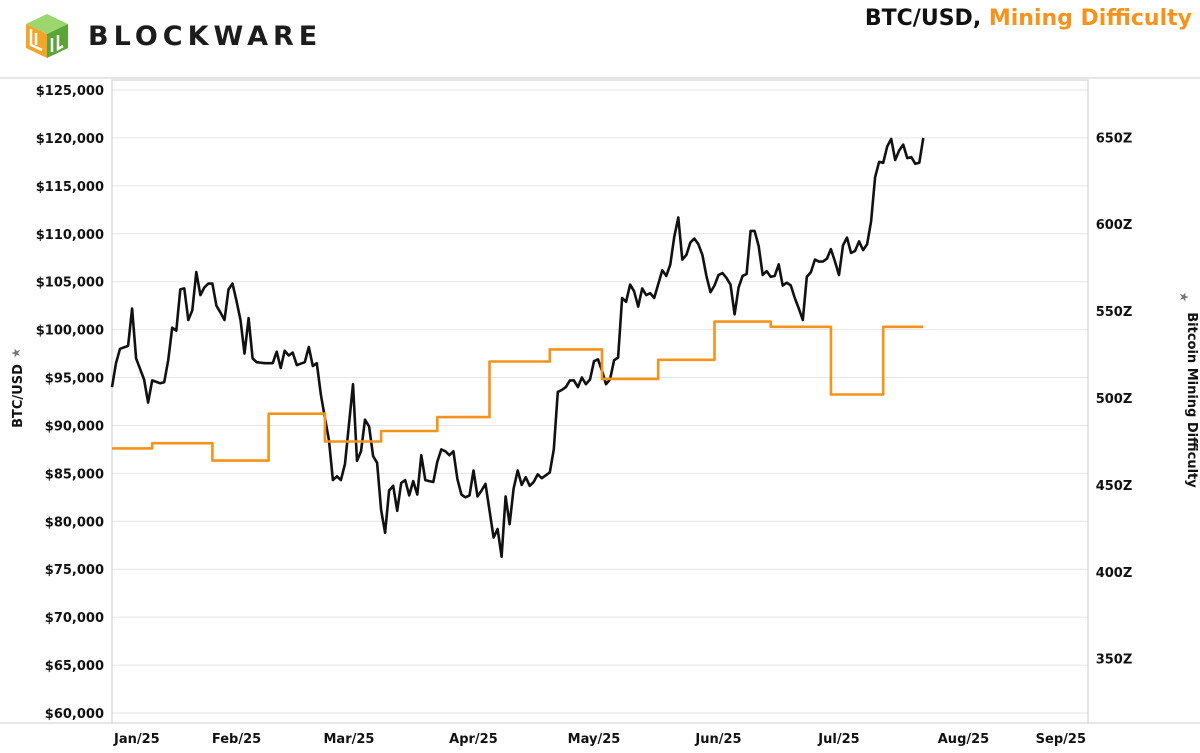 The width and height of the screenshot is (1200, 753). Describe the element at coordinates (70, 331) in the screenshot. I see `left-tick-label: $100,000` at that location.